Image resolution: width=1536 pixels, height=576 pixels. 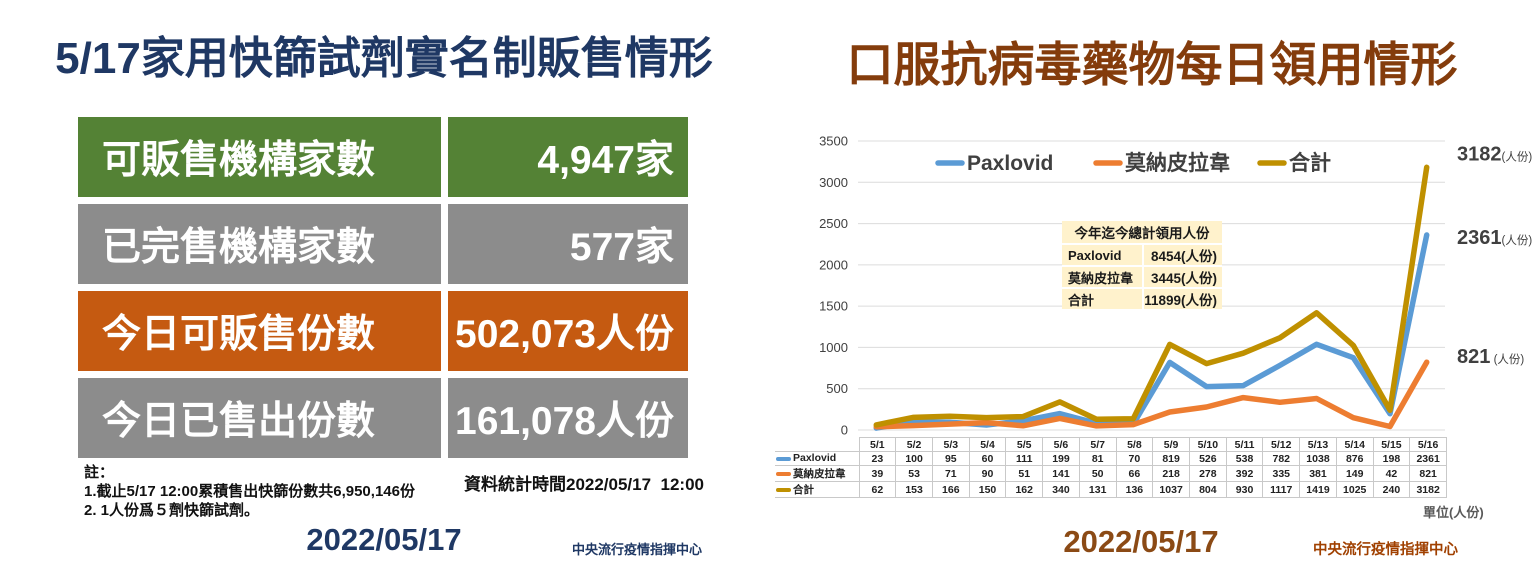 I want to click on value-cell: 60, so click(x=987, y=458).